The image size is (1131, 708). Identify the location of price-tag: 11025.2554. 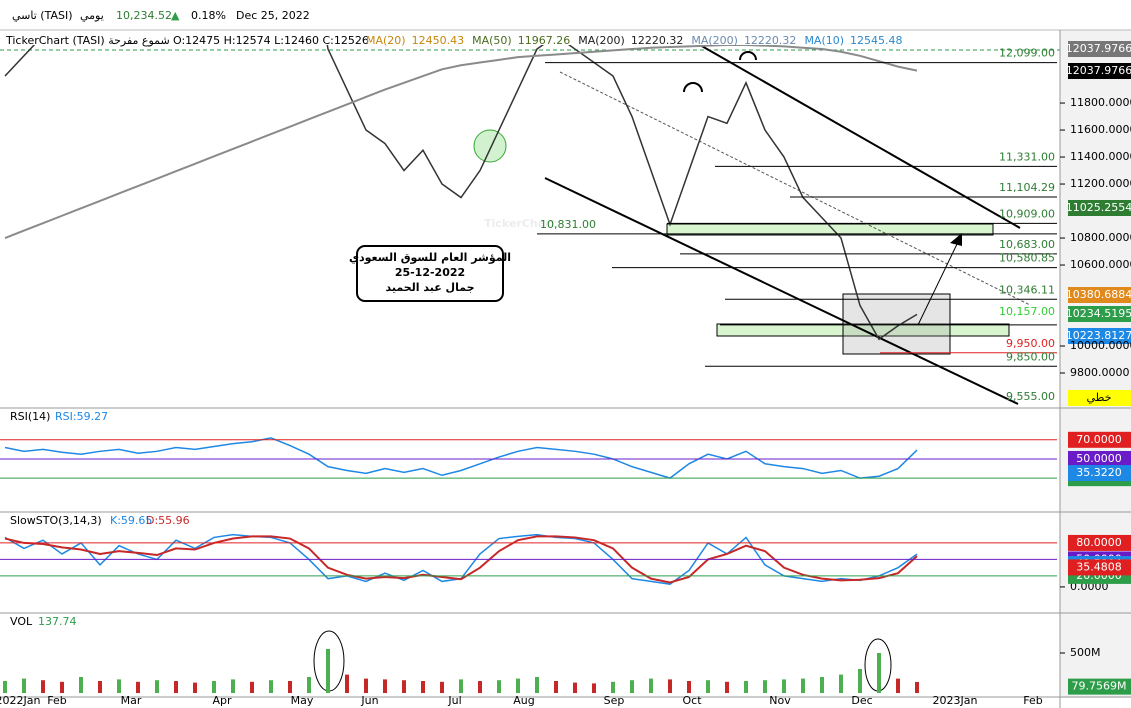
(1098, 207).